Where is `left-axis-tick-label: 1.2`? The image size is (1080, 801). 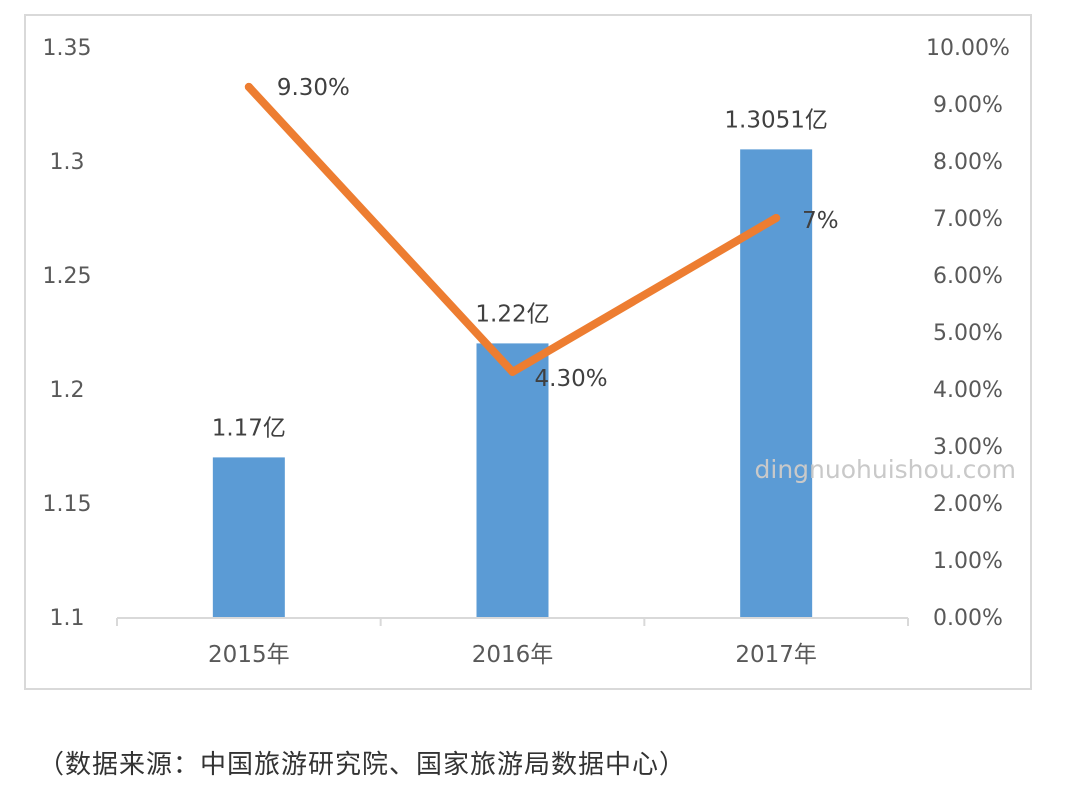
left-axis-tick-label: 1.2 is located at coordinates (67, 390).